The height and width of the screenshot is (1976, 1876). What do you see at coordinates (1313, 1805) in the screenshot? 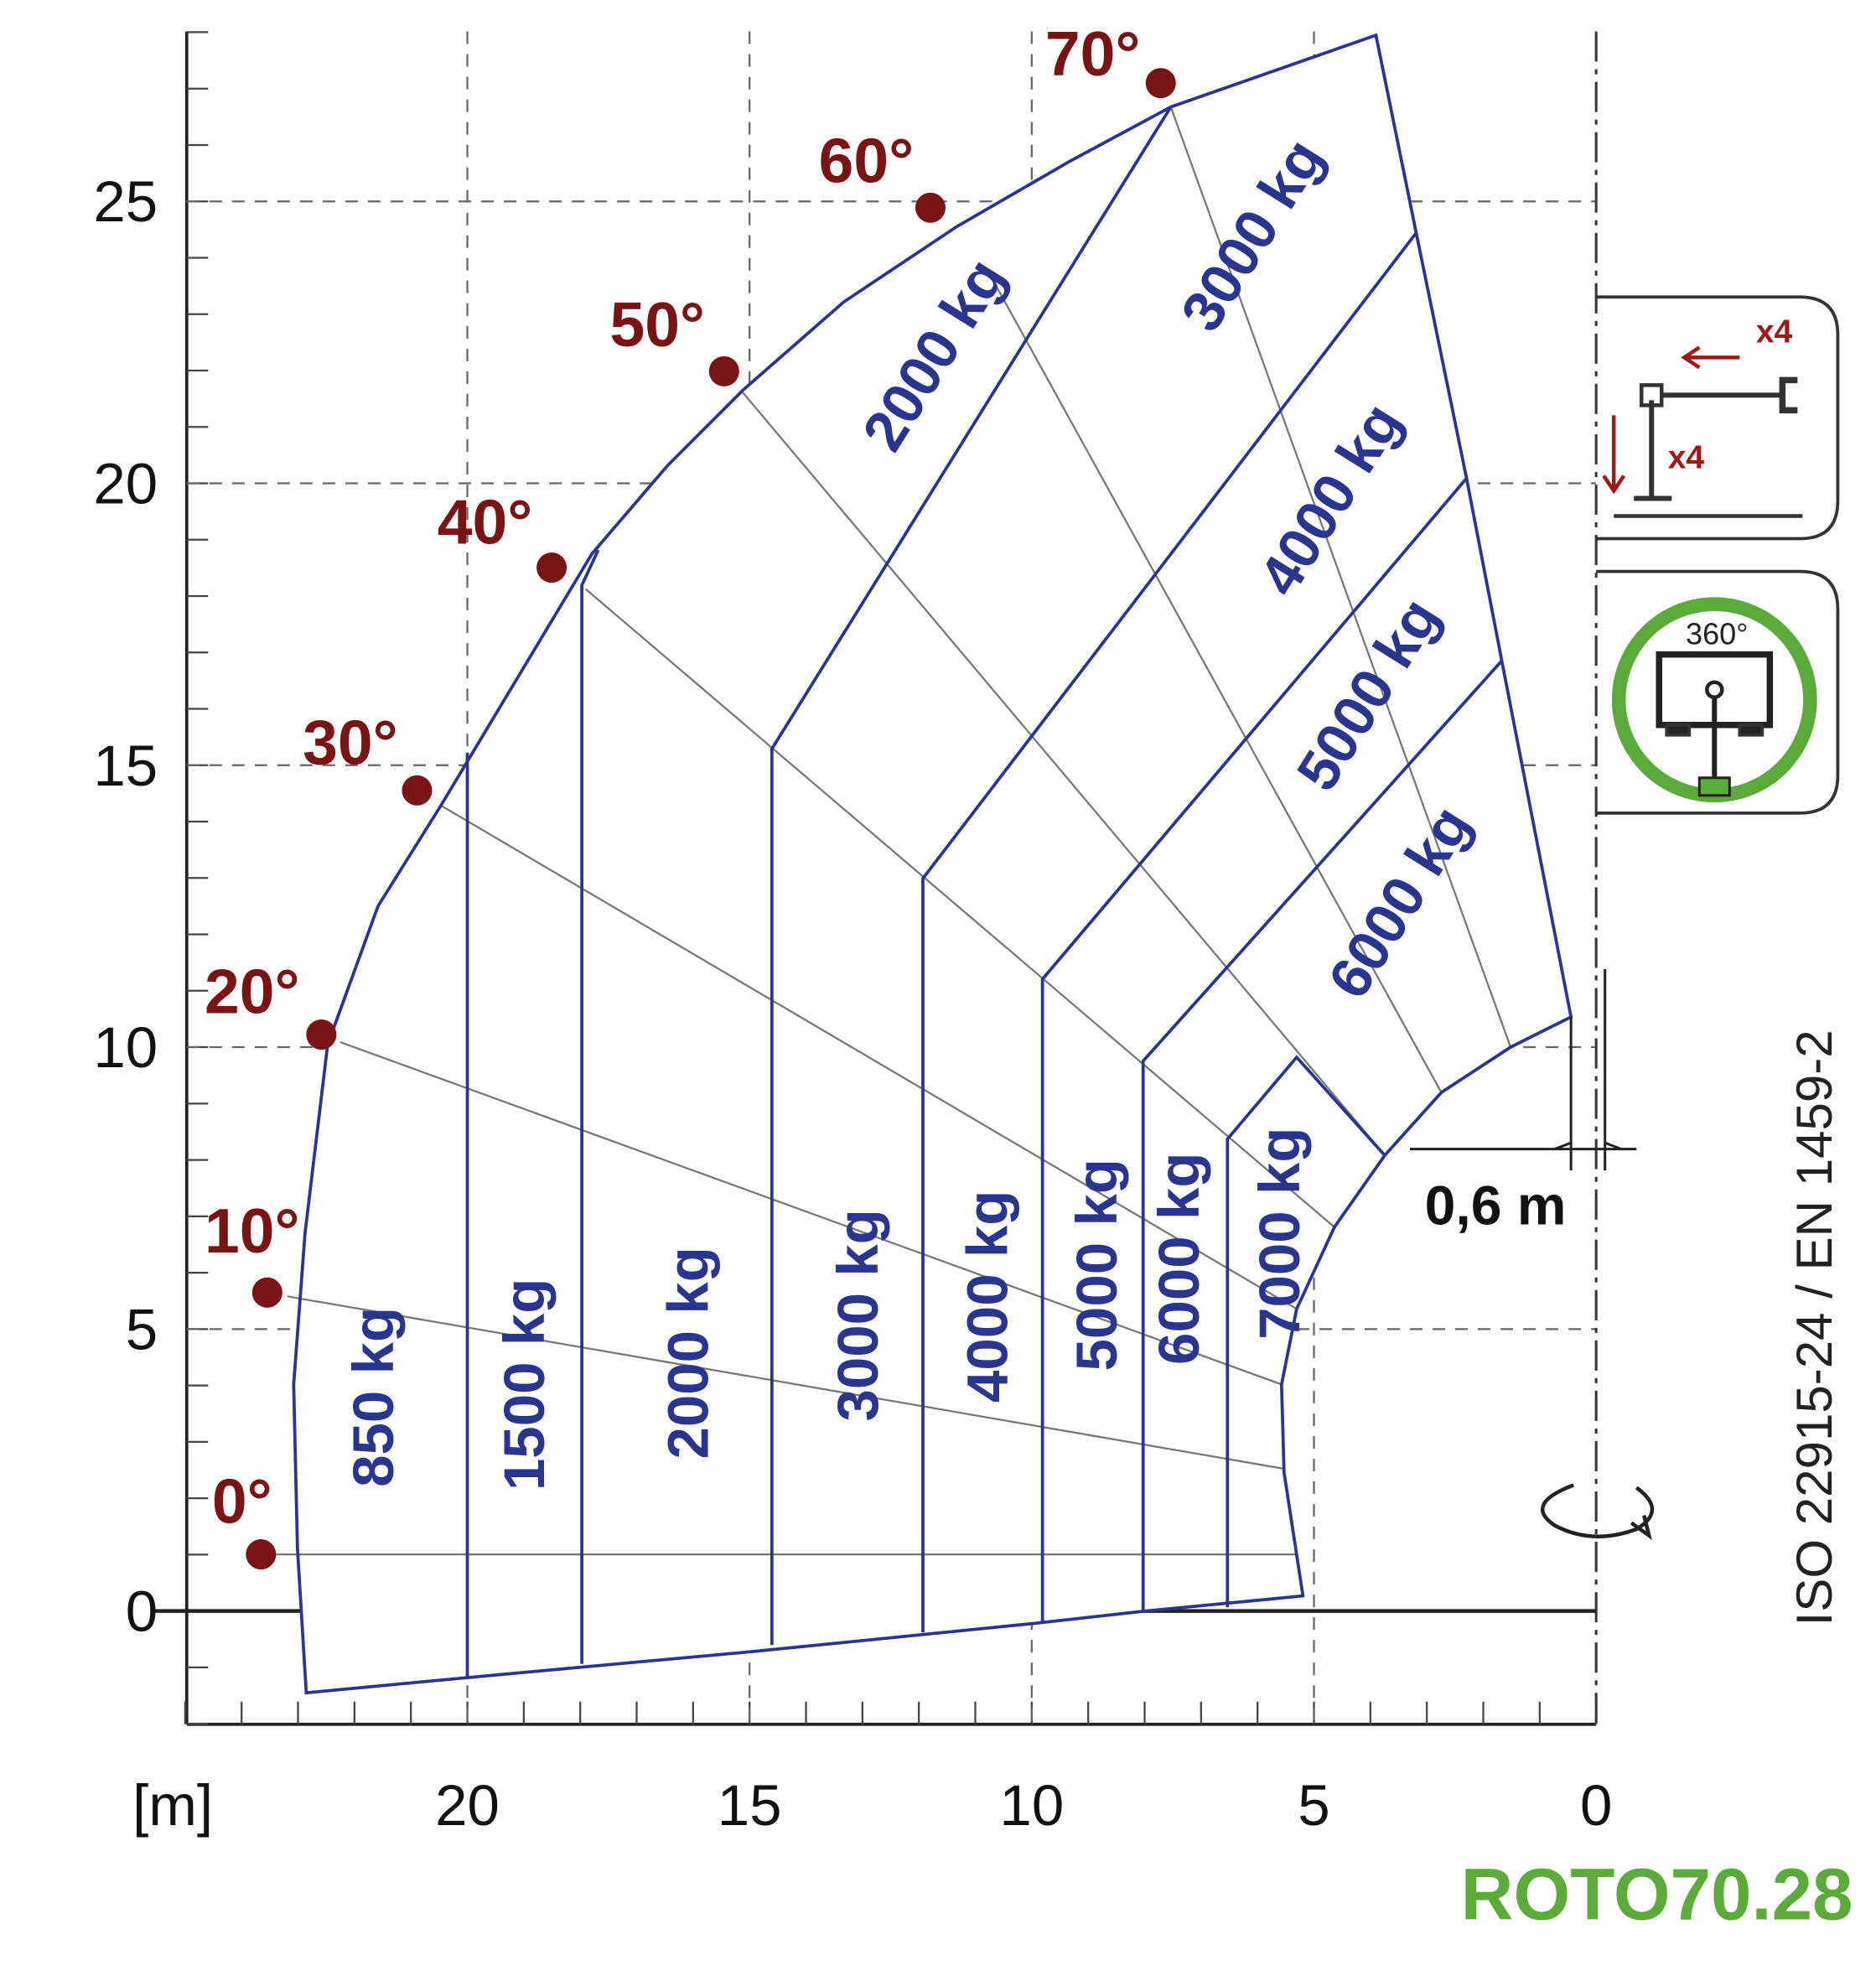
I see `x-tick-label: 5` at bounding box center [1313, 1805].